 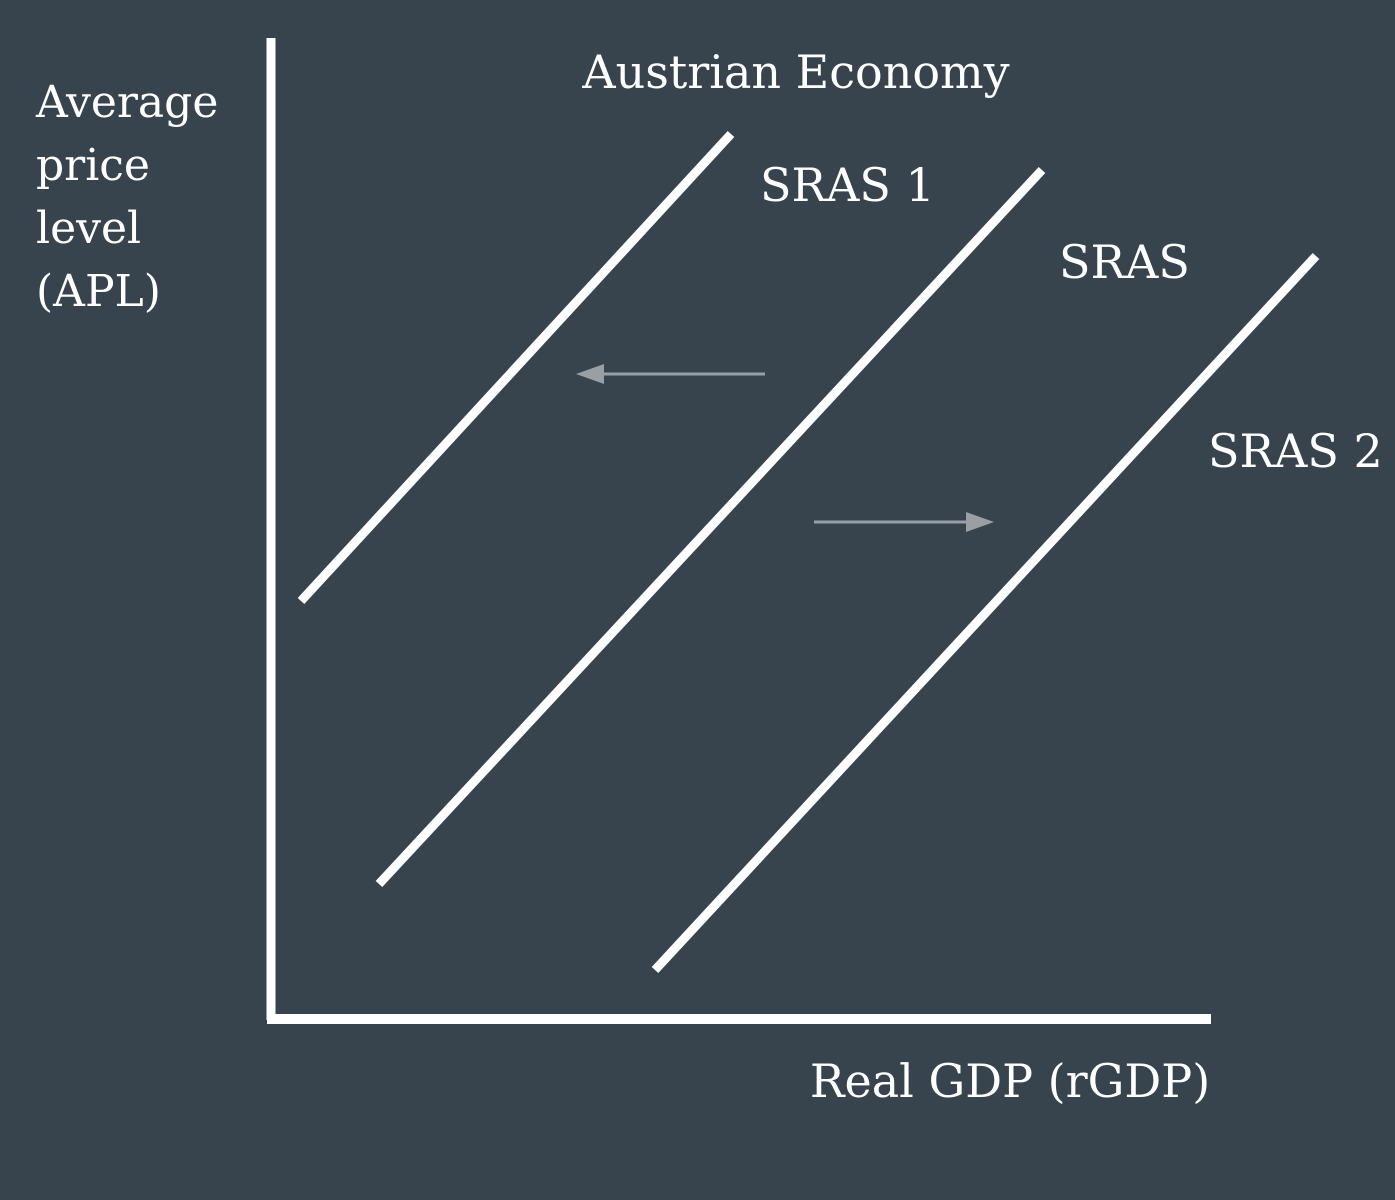 What do you see at coordinates (670, 374) in the screenshot?
I see `shift-left-arrow` at bounding box center [670, 374].